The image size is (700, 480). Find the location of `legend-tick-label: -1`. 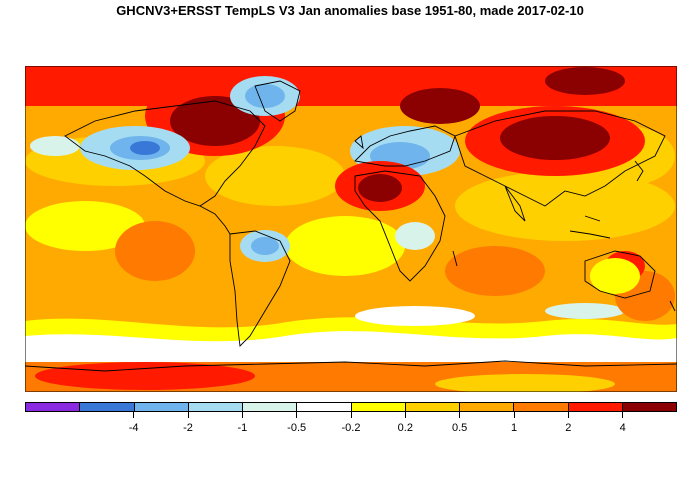

legend-tick-label: -1 is located at coordinates (242, 428).